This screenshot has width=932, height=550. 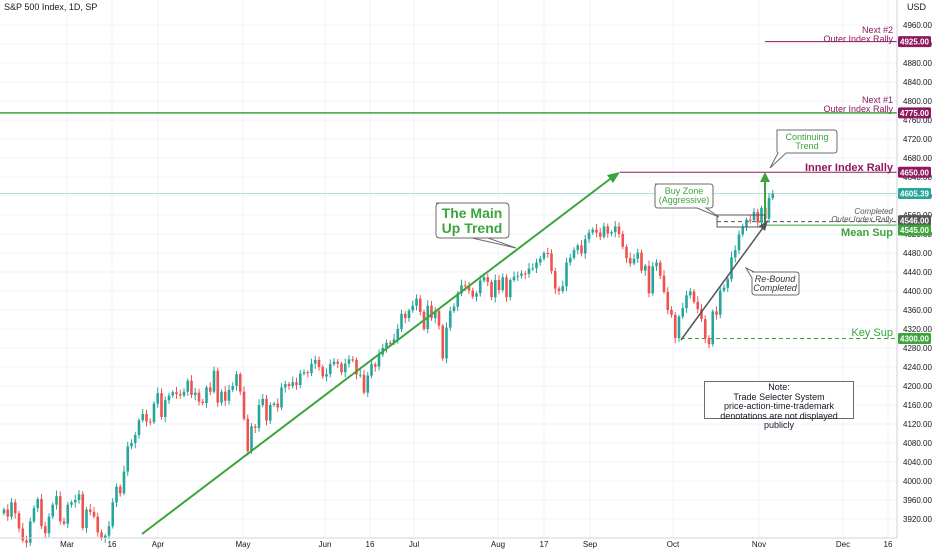 I want to click on x-tick-label: Apr, so click(x=158, y=544).